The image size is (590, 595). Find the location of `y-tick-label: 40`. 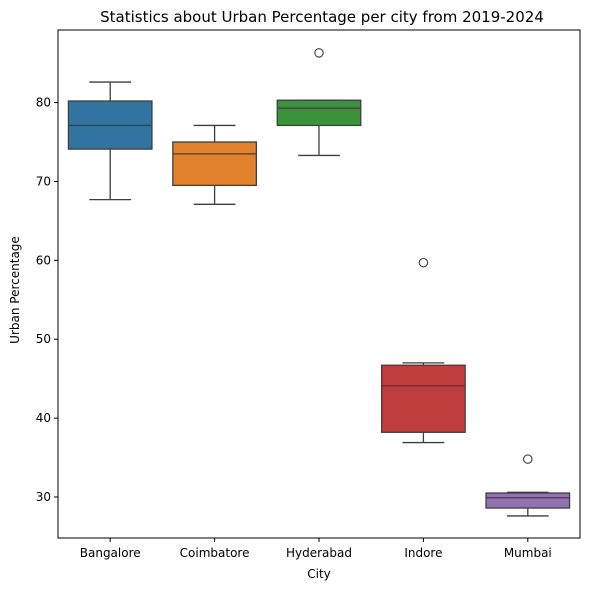

y-tick-label: 40 is located at coordinates (43, 418).